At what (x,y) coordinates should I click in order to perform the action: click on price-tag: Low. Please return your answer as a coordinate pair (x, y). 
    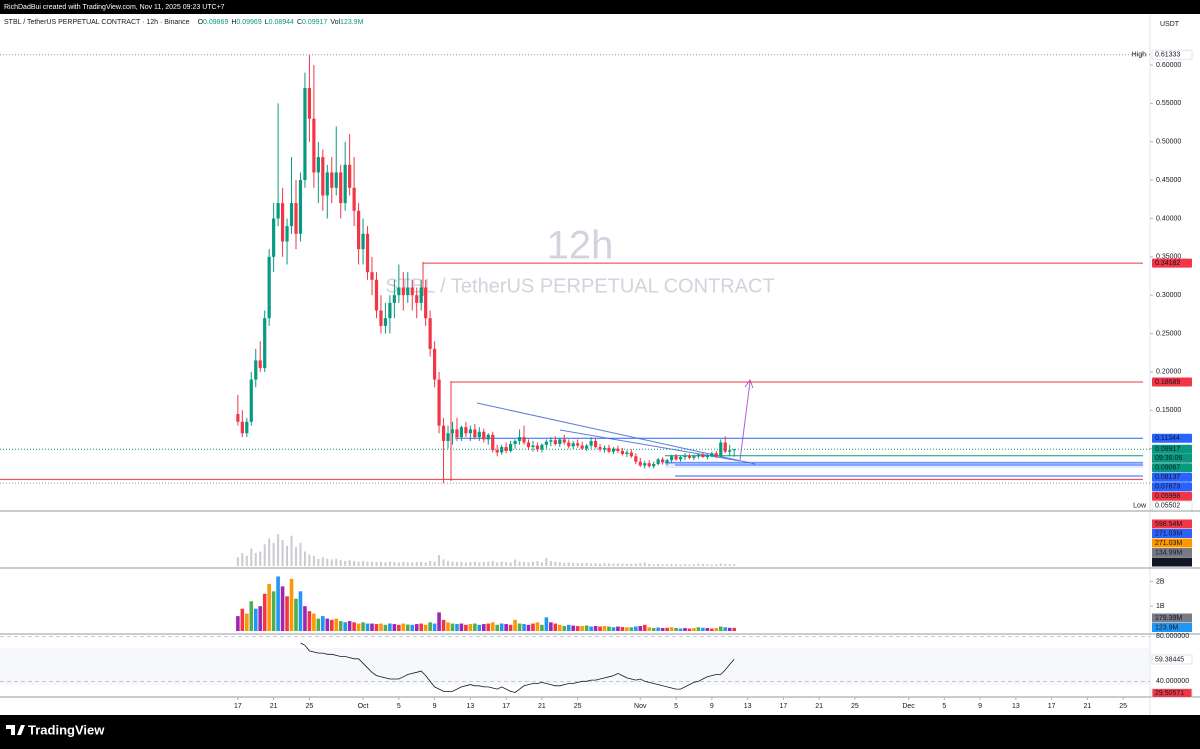
    Looking at the image, I should click on (1140, 506).